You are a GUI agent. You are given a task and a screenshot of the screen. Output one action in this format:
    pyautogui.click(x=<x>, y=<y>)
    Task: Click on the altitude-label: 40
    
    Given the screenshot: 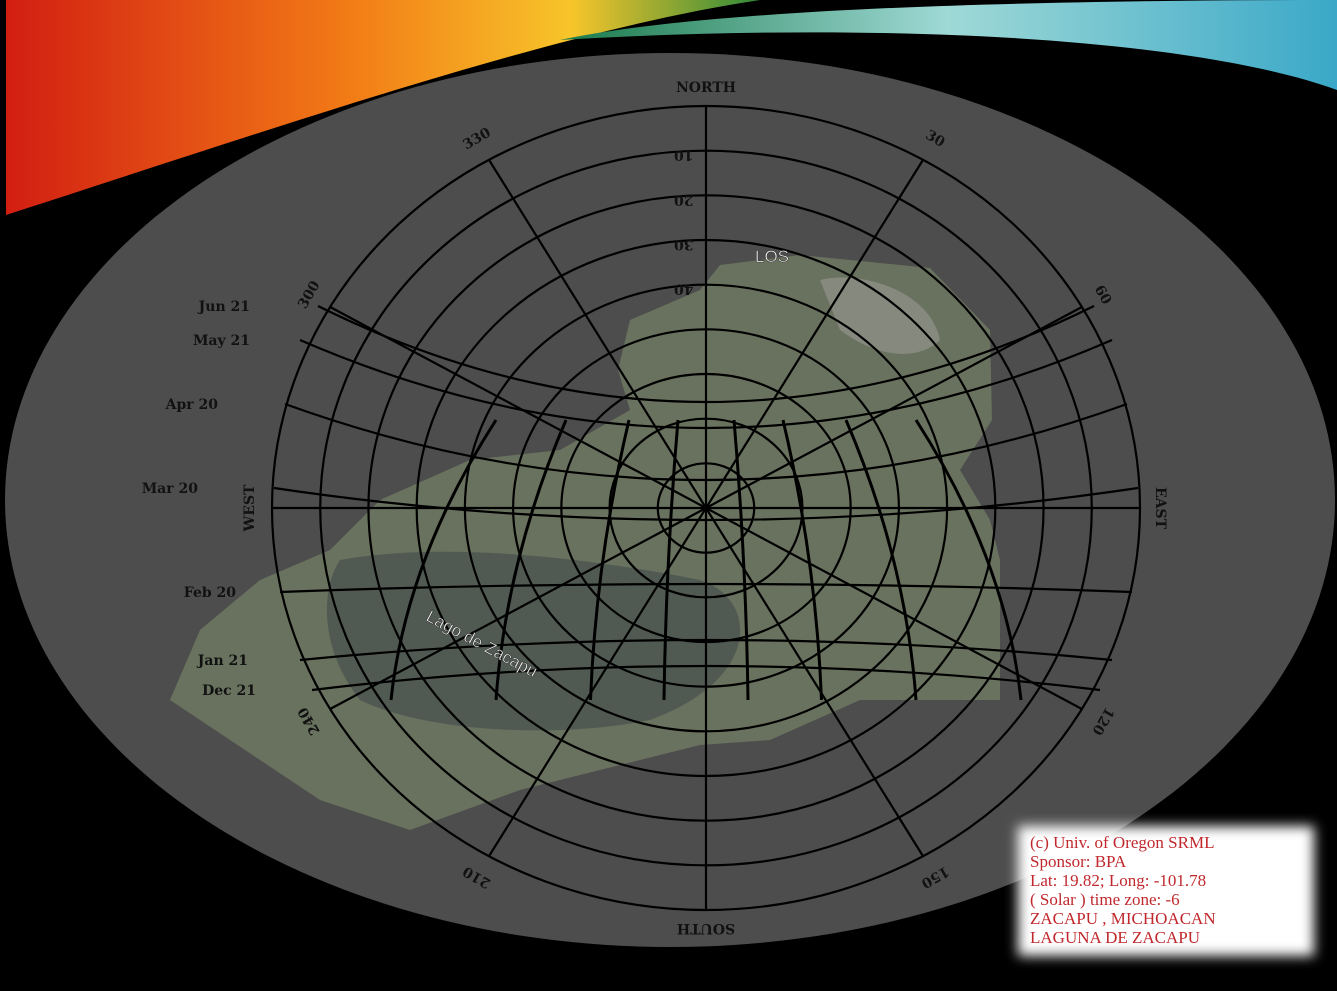 What is the action you would take?
    pyautogui.click(x=684, y=289)
    